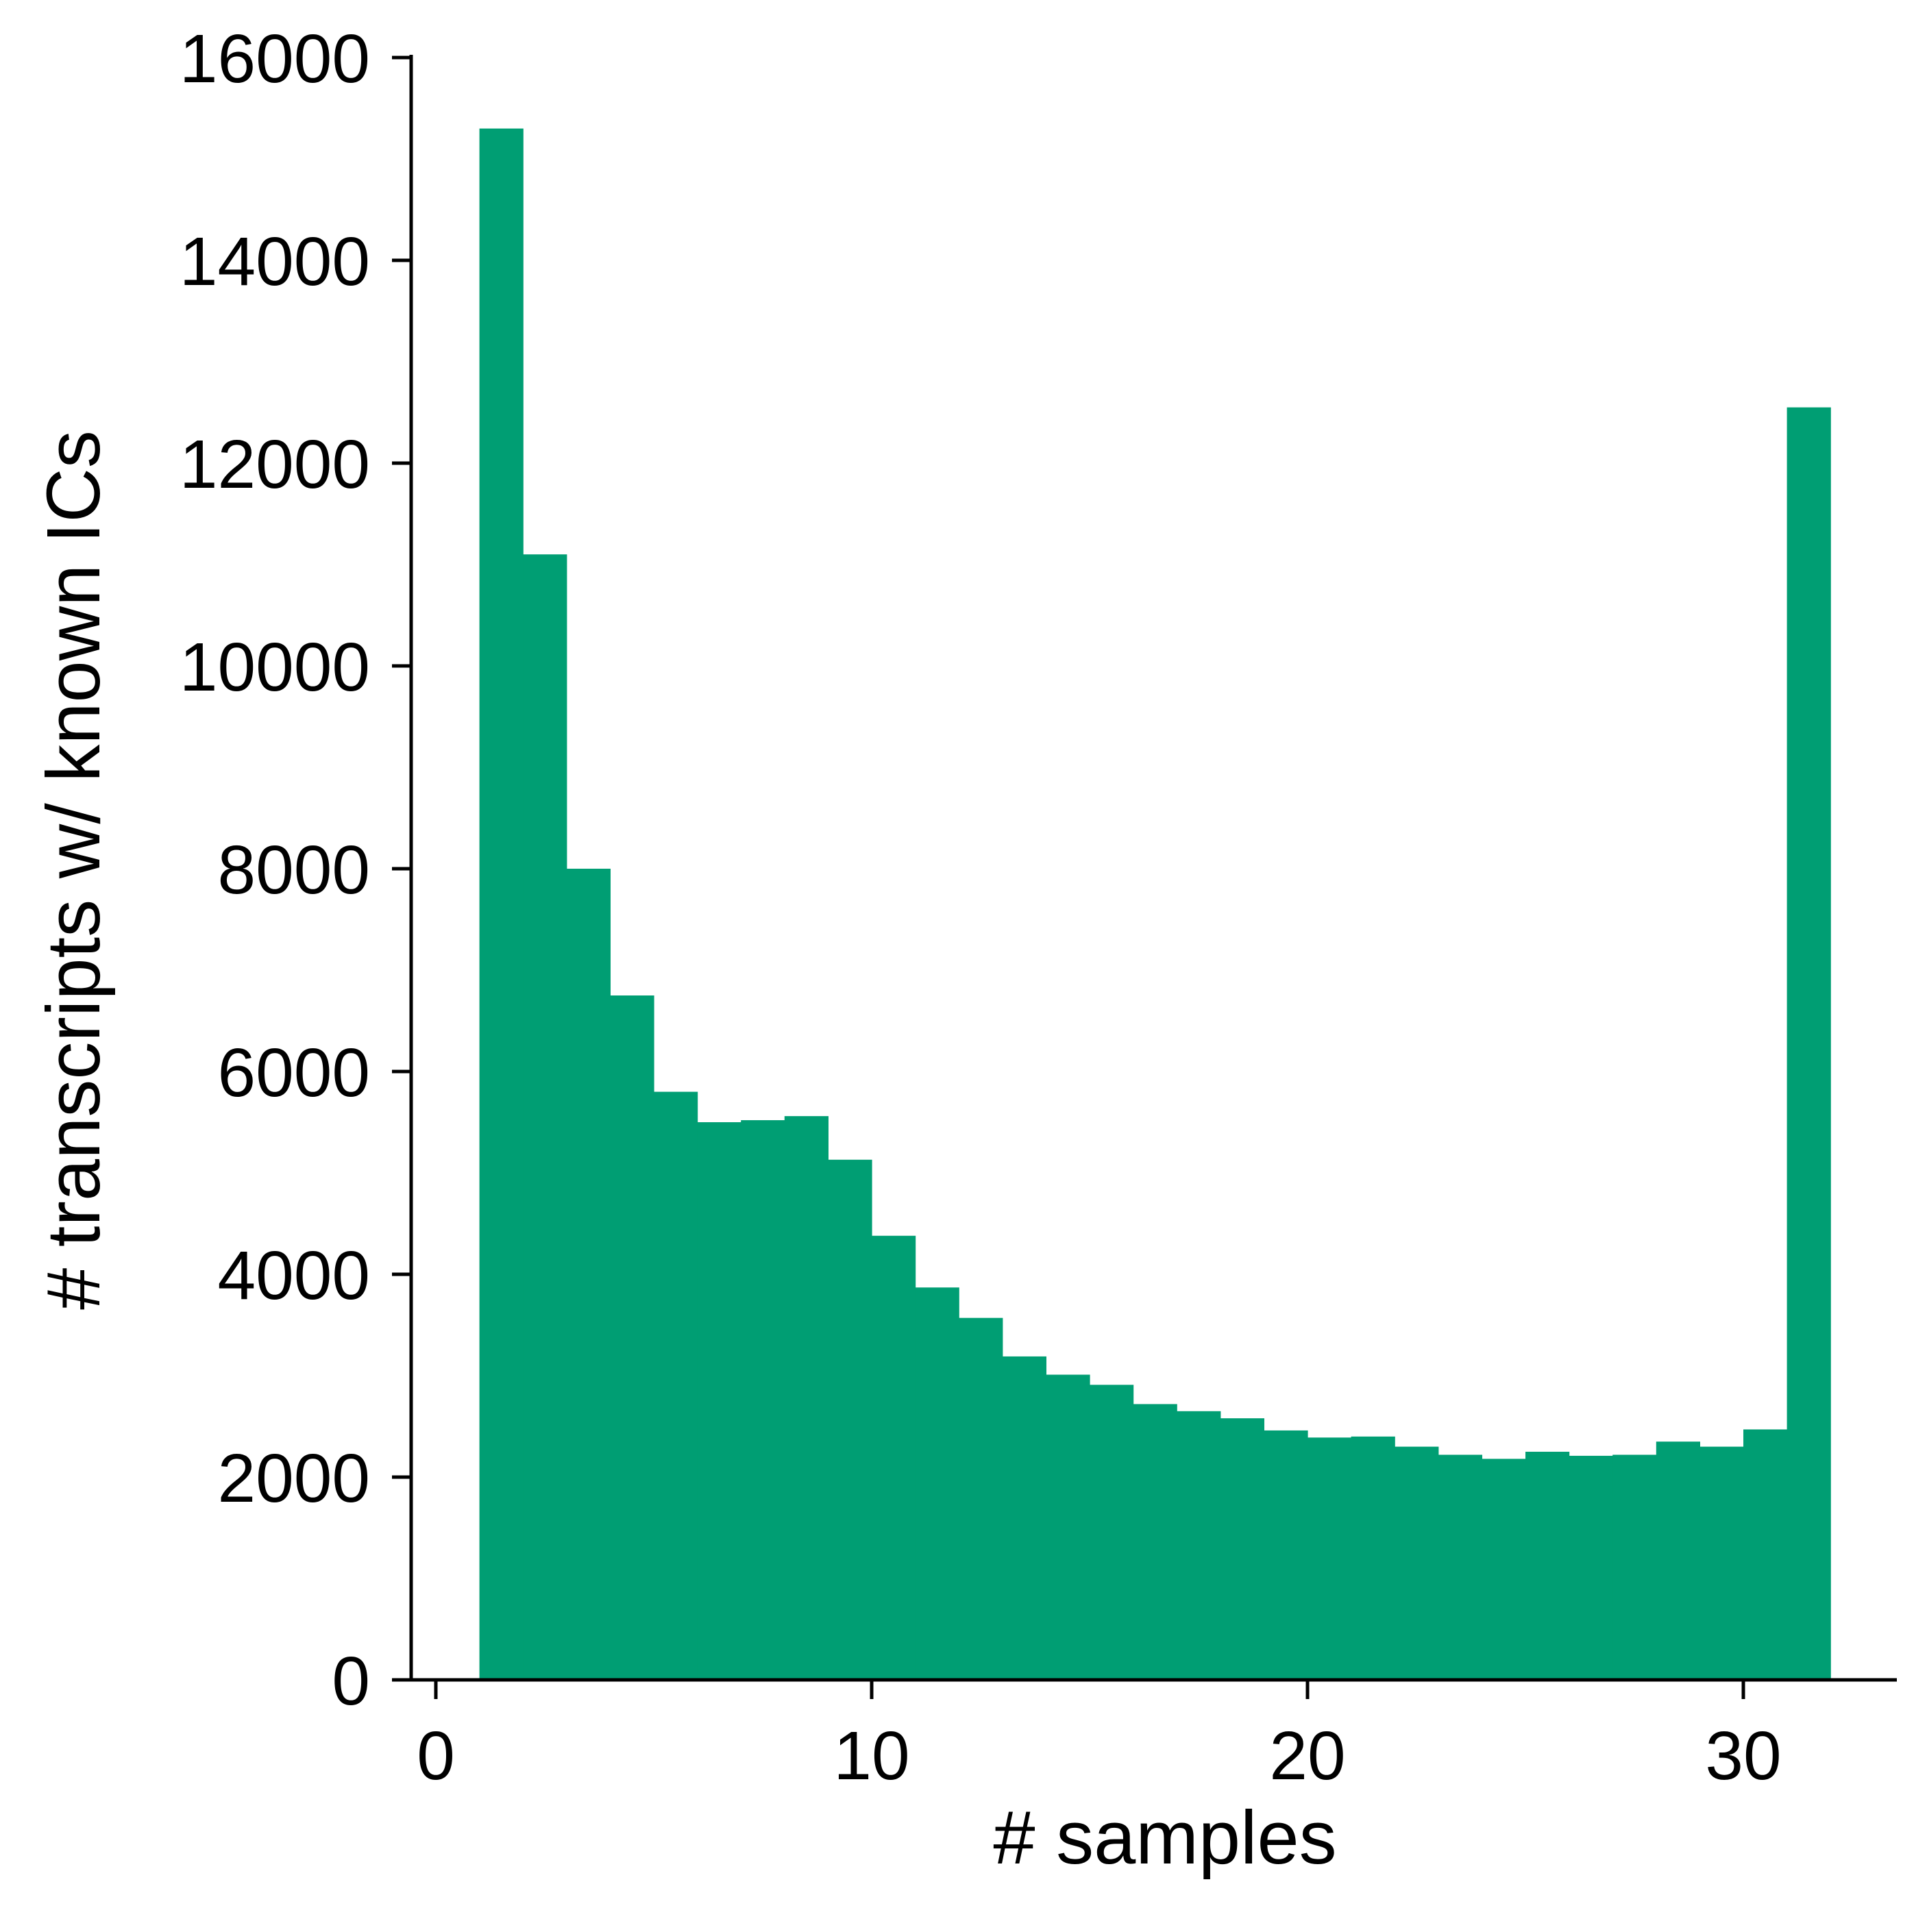 The image size is (1927, 1932). Describe the element at coordinates (871, 1756) in the screenshot. I see `x-tick-label: 10` at that location.